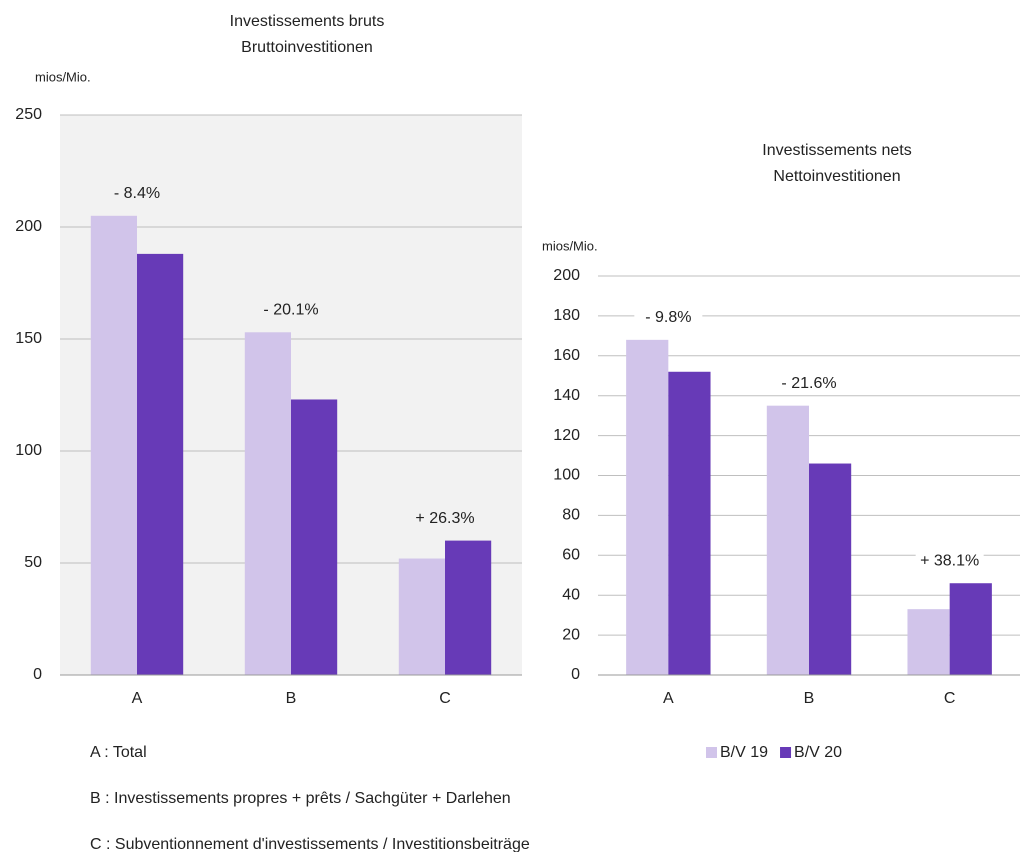 This screenshot has width=1022, height=852. Describe the element at coordinates (571, 515) in the screenshot. I see `y-tick-label: 80` at that location.